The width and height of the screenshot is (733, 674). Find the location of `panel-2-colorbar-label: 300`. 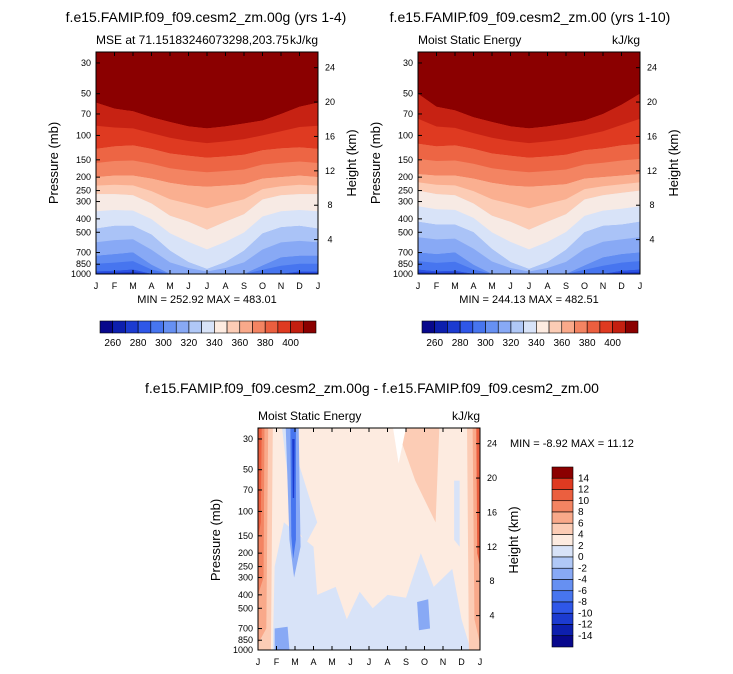

panel-2-colorbar-label: 300 is located at coordinates (485, 343).